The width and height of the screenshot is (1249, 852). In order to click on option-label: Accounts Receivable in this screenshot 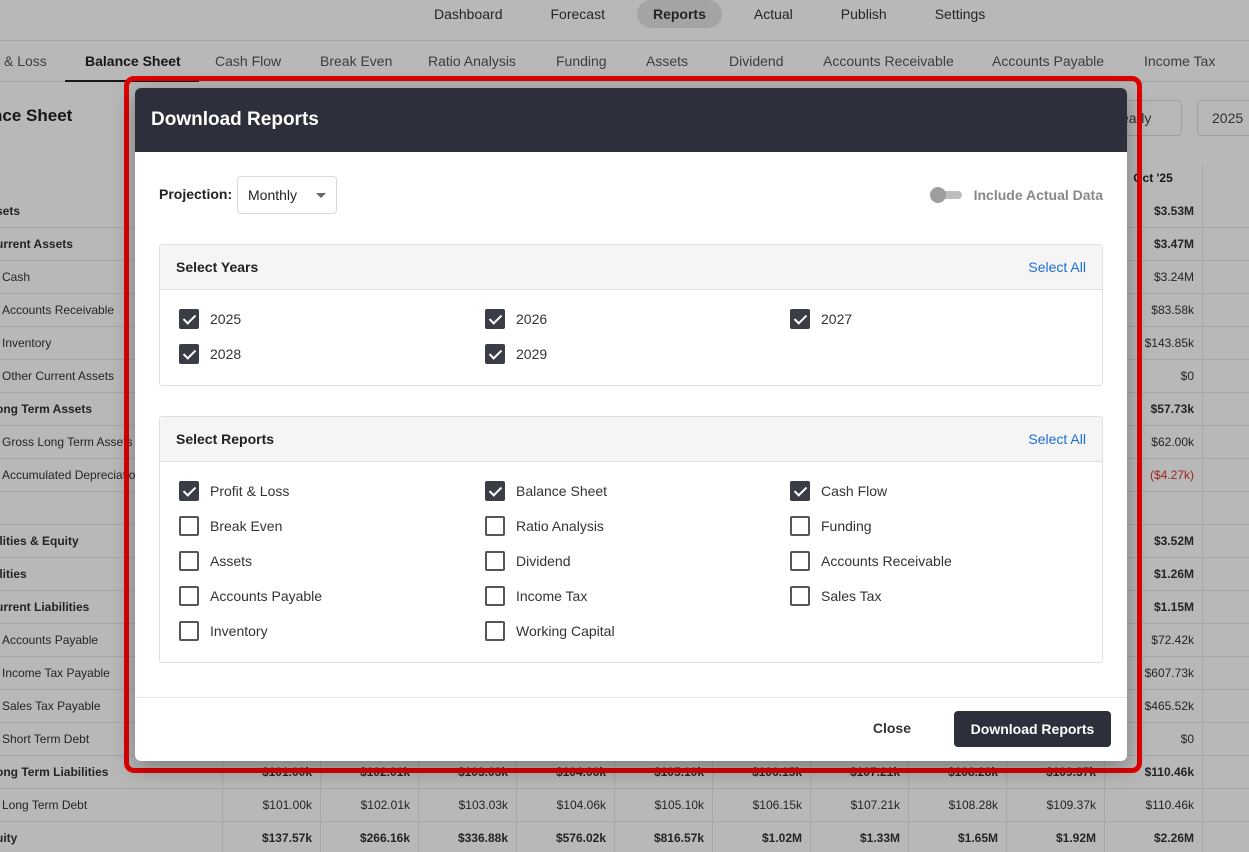, I will do `click(886, 561)`.